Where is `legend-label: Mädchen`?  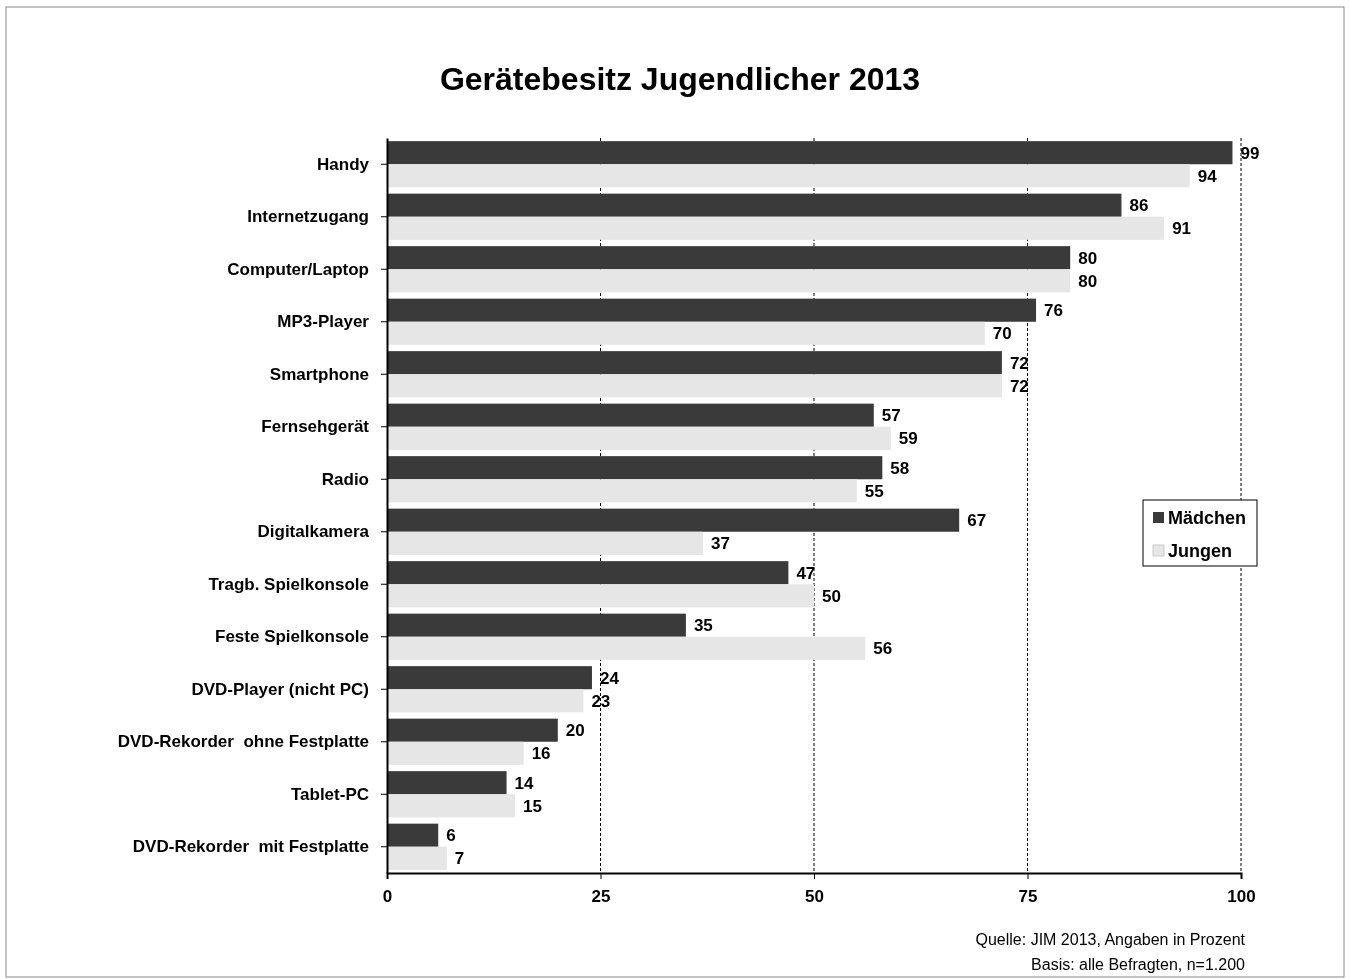
legend-label: Mädchen is located at coordinates (1207, 518).